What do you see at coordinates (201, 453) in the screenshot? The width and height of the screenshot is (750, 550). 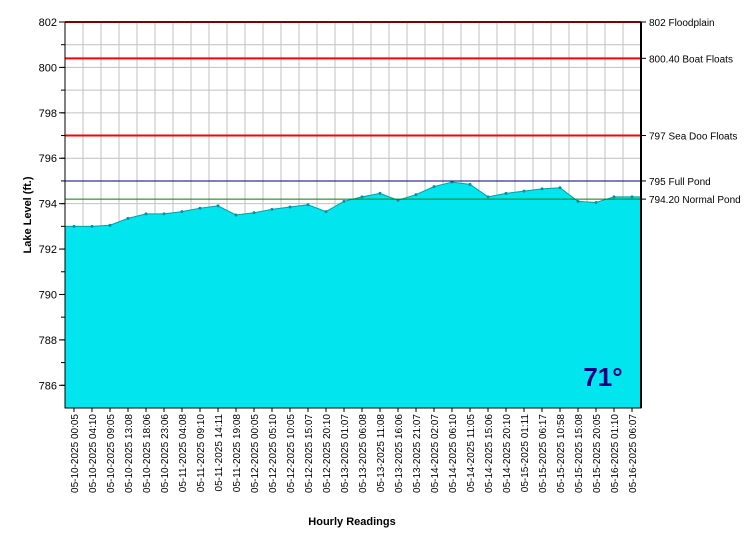 I see `x-tick-label: 05-11-2025 09:10` at bounding box center [201, 453].